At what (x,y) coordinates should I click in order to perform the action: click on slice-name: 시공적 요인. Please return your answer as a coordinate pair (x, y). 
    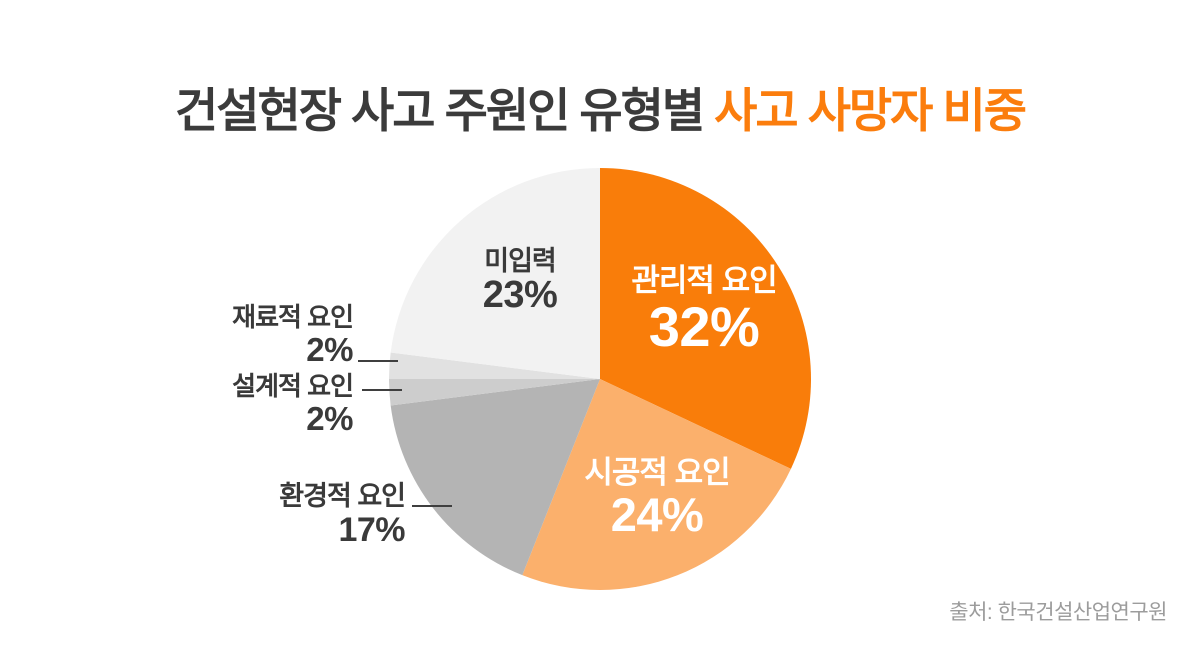
    Looking at the image, I should click on (657, 472).